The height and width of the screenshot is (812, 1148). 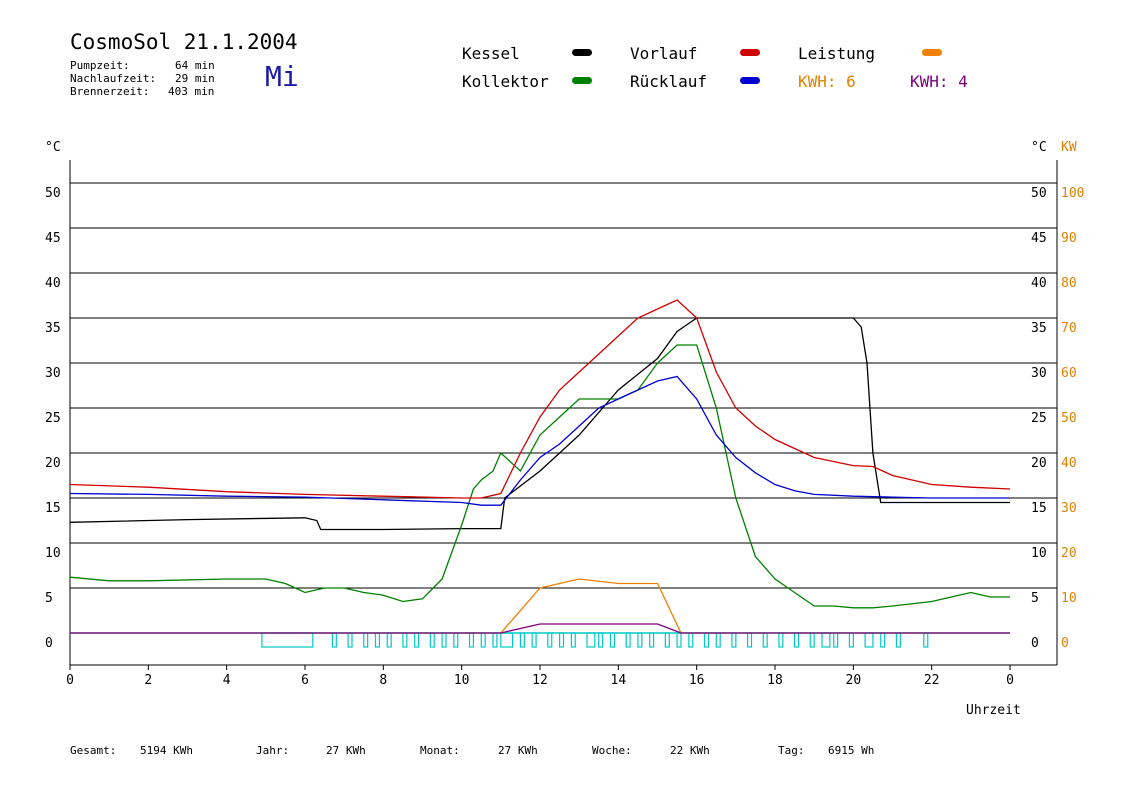 What do you see at coordinates (664, 53) in the screenshot?
I see `legend-vorlauf: Vorlauf` at bounding box center [664, 53].